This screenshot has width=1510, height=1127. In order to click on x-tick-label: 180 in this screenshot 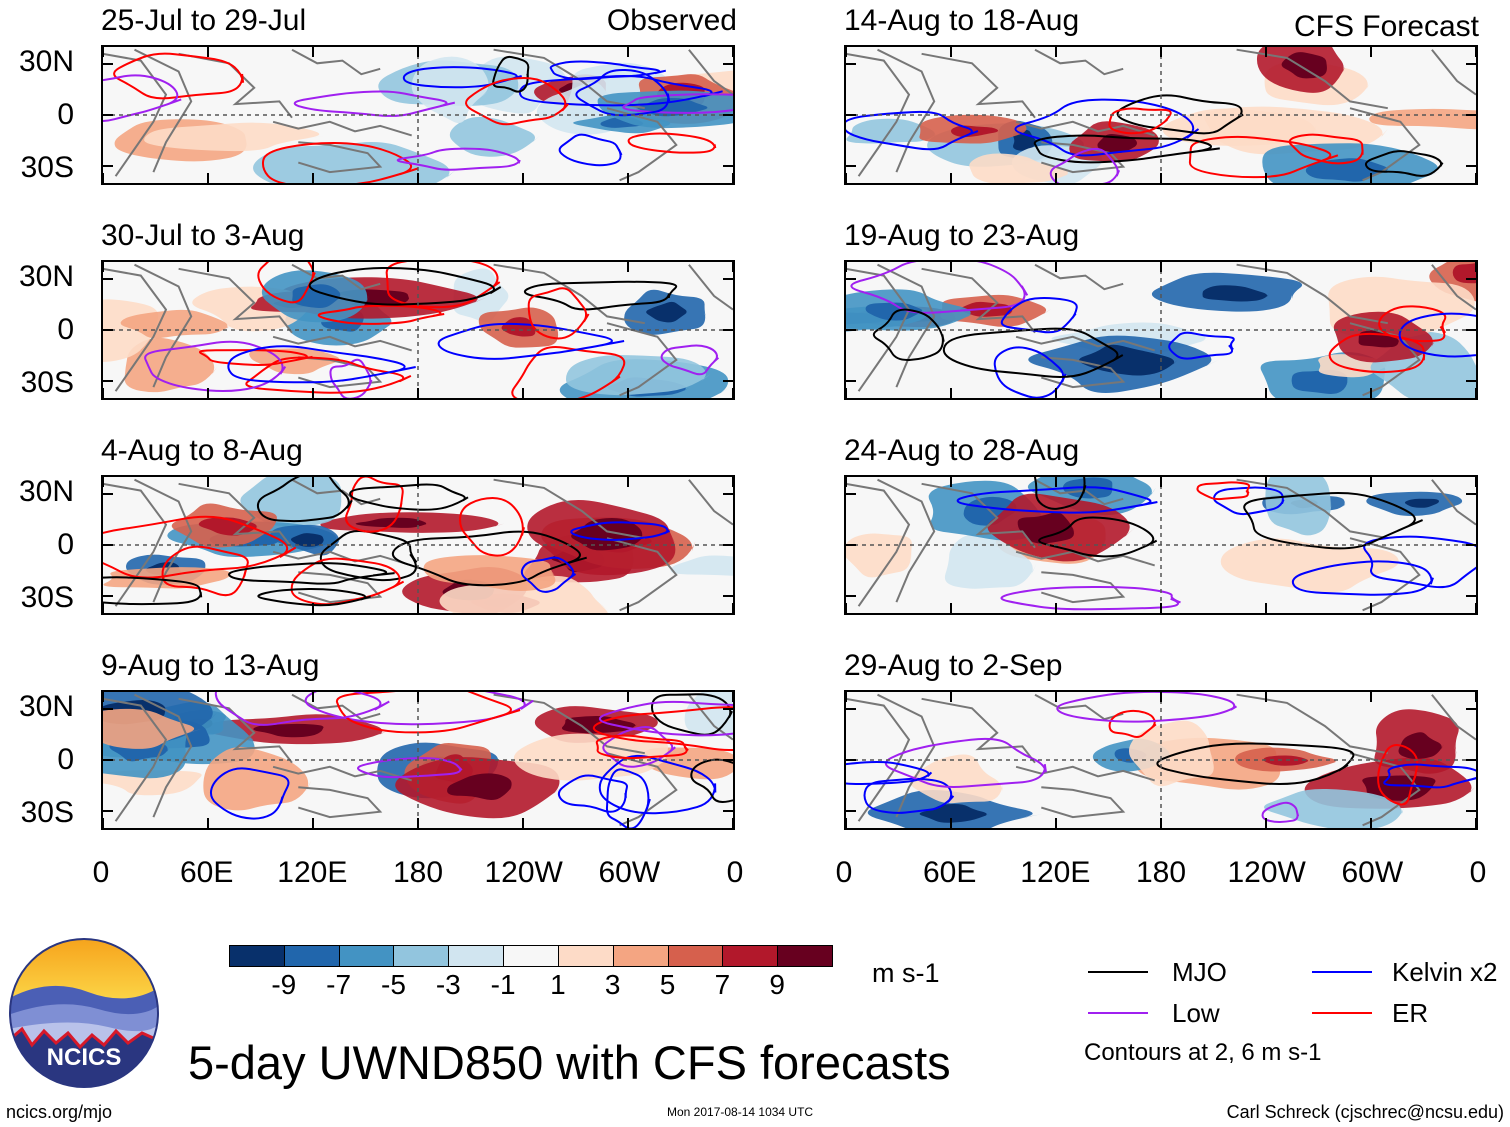, I will do `click(1161, 872)`.